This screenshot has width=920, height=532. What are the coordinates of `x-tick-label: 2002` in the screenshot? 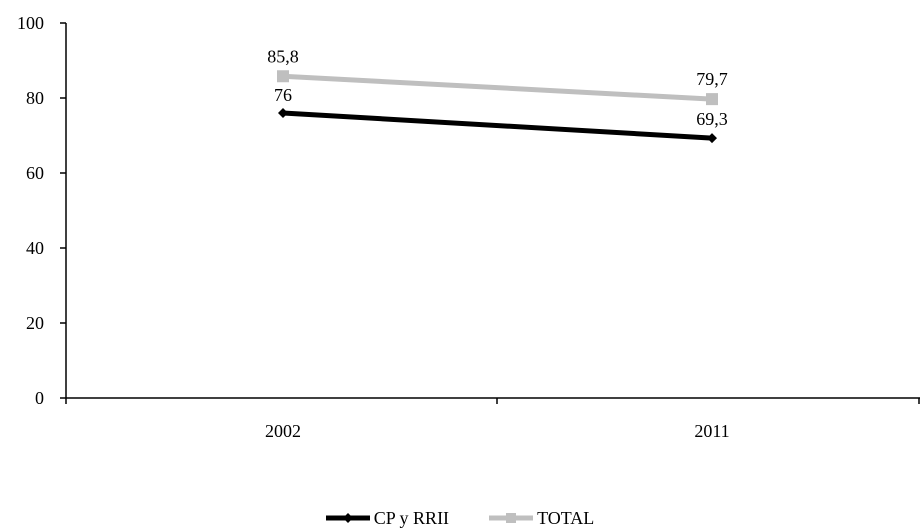 It's located at (283, 431).